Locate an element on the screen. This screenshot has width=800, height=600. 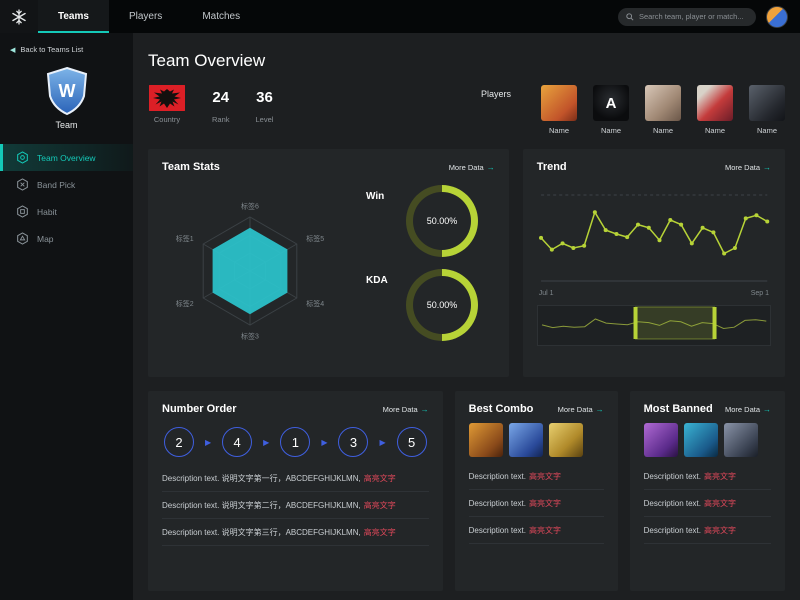
sidebar-item-map: Map is located at coordinates (66, 238).